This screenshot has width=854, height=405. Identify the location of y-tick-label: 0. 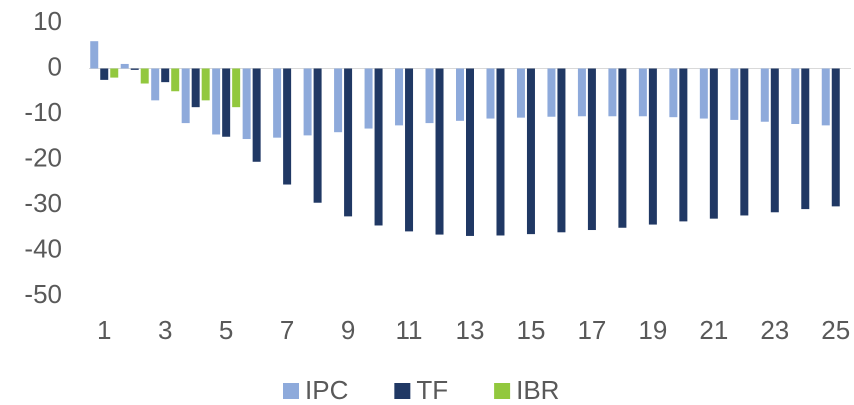
(55, 66).